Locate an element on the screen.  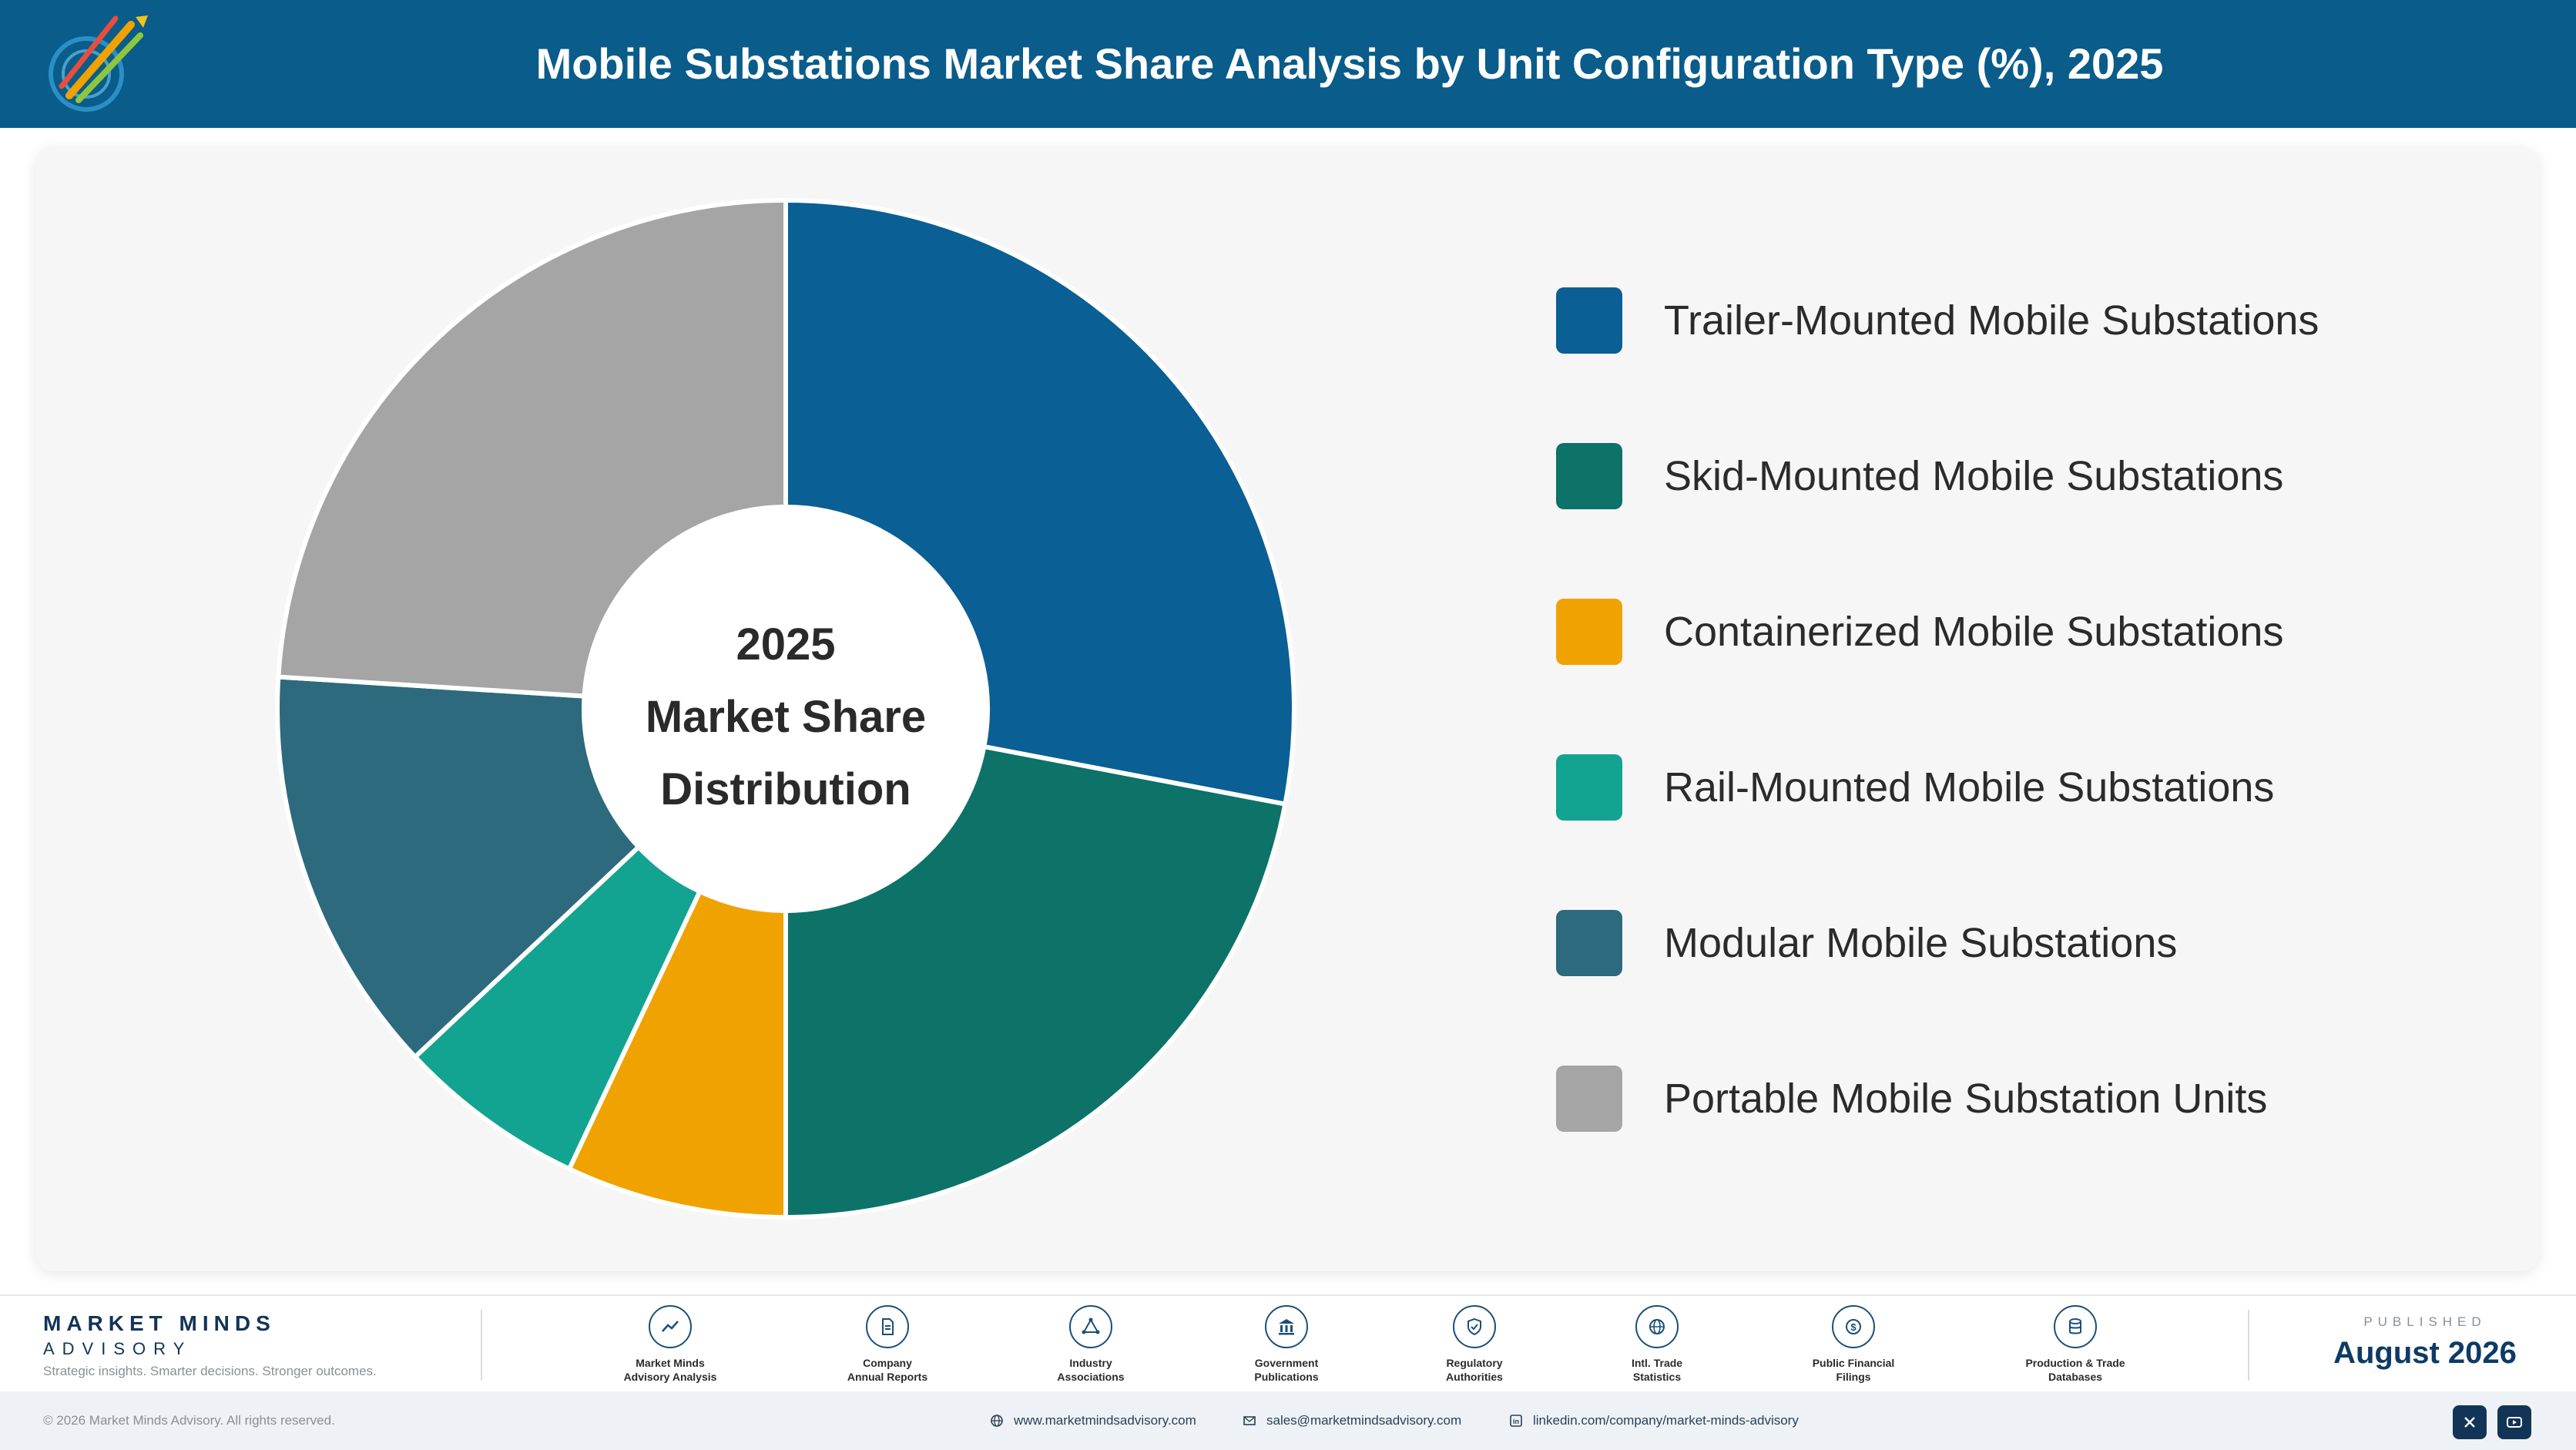
x-social-button is located at coordinates (2470, 1422).